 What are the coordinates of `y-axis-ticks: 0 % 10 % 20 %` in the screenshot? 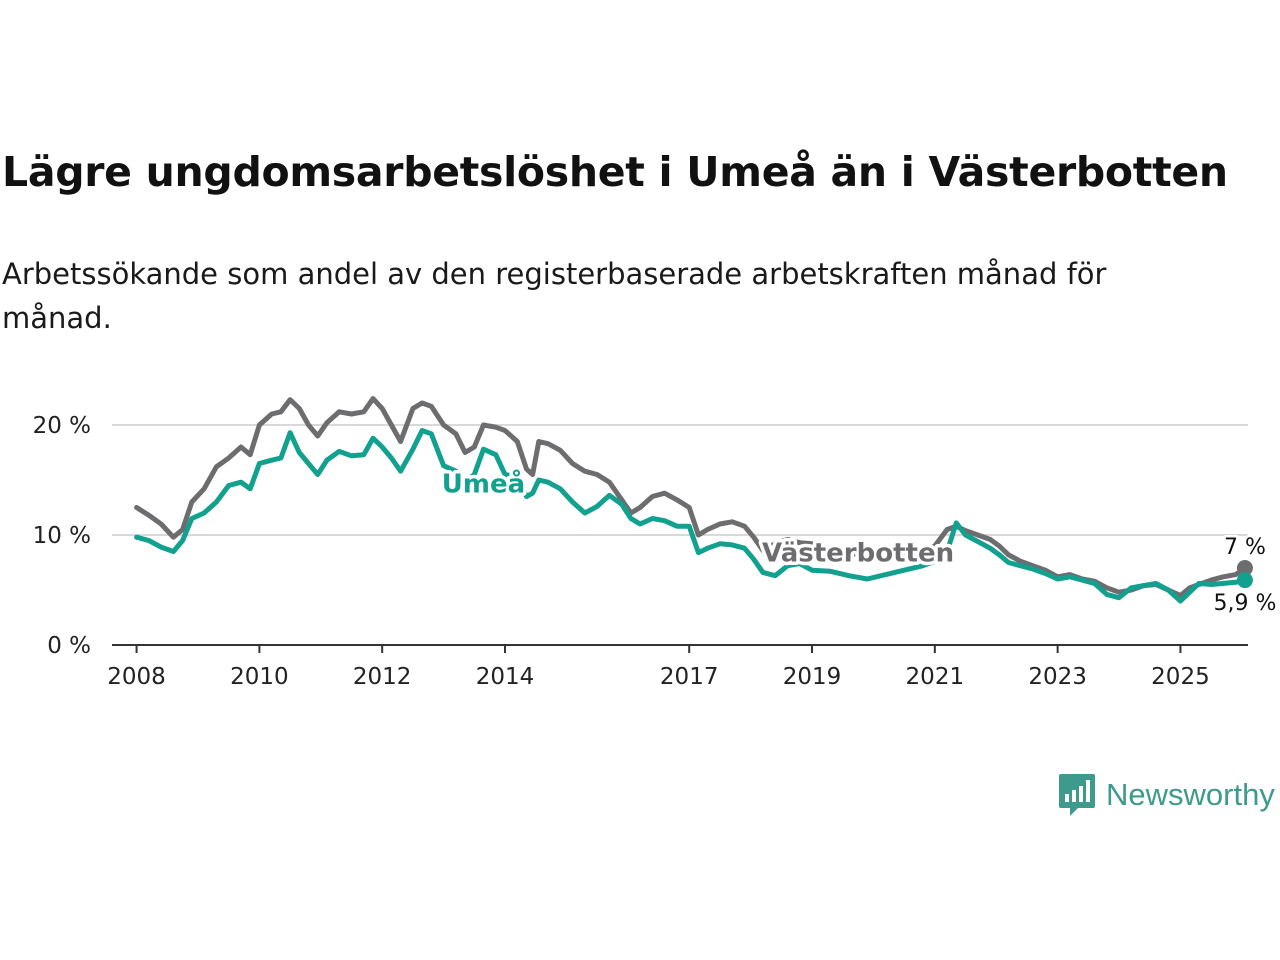 It's located at (62, 536).